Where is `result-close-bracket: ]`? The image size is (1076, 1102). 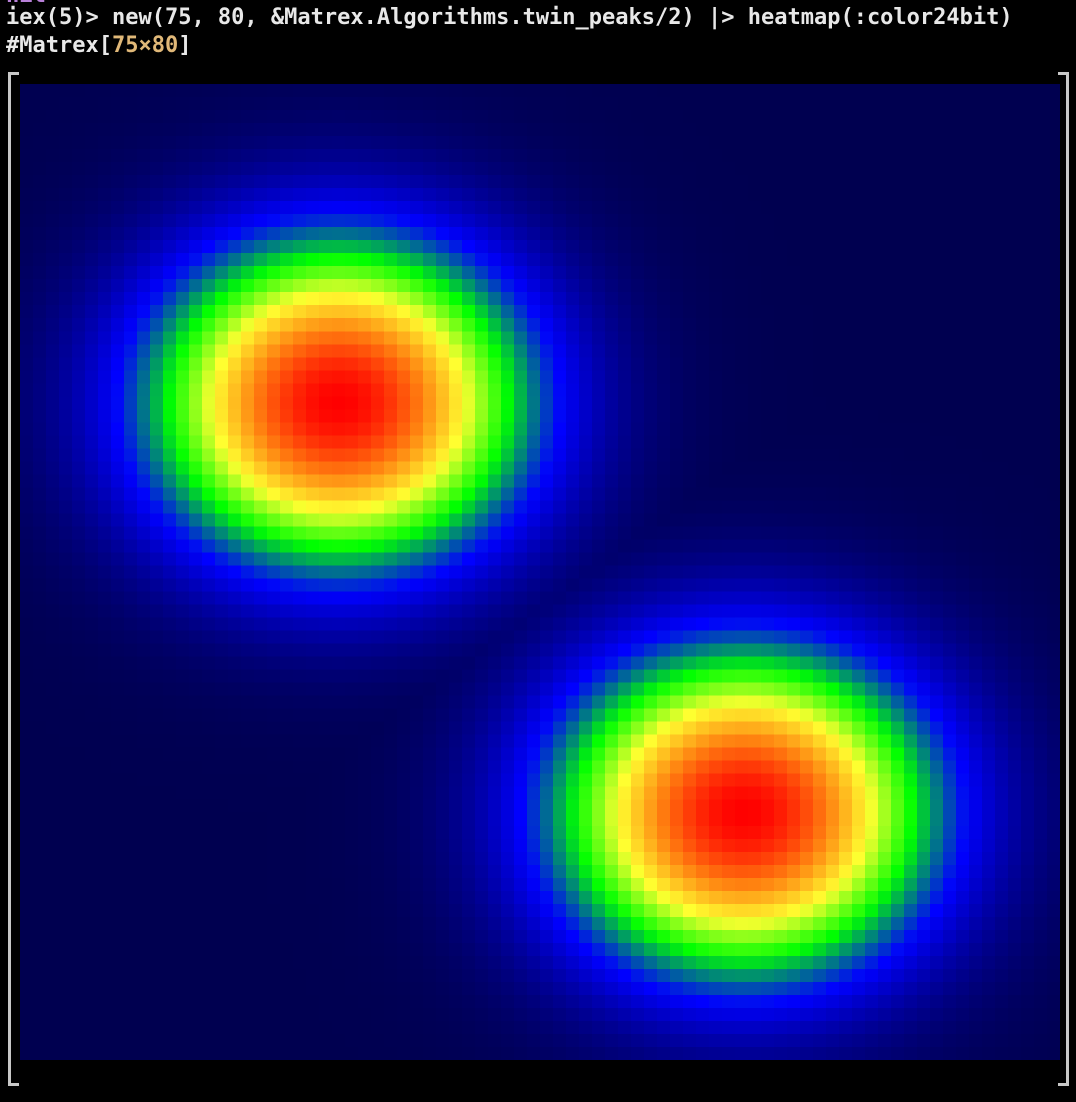
result-close-bracket: ] is located at coordinates (185, 45).